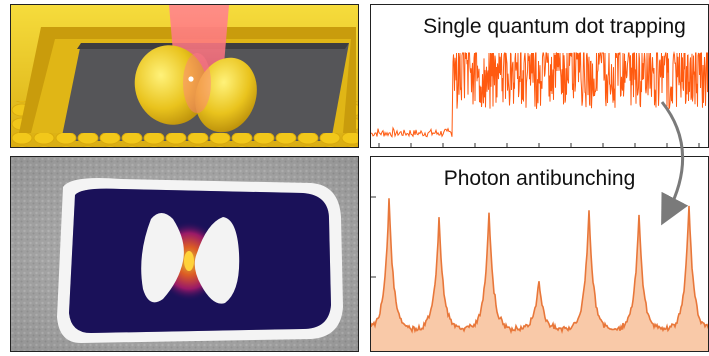 This screenshot has height=356, width=709. I want to click on trace-line, so click(539, 94).